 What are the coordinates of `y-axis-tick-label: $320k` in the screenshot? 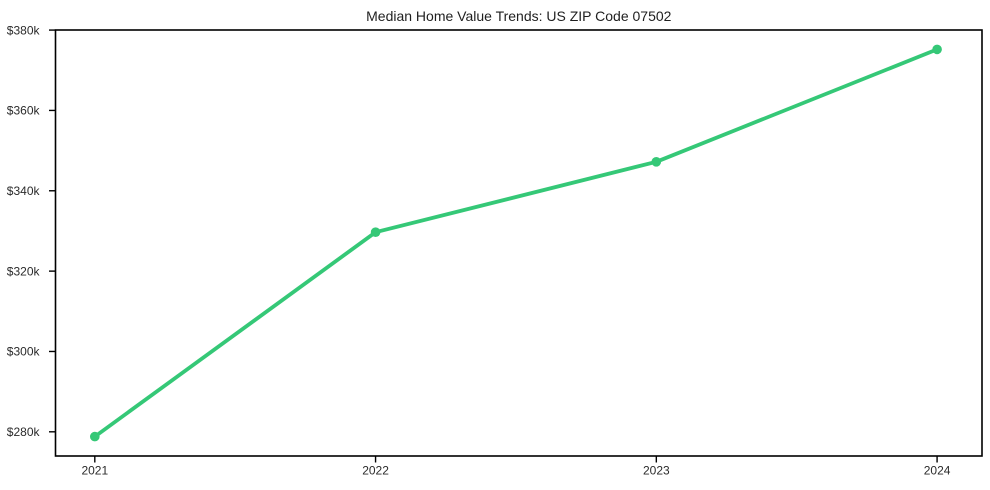 It's located at (24, 271).